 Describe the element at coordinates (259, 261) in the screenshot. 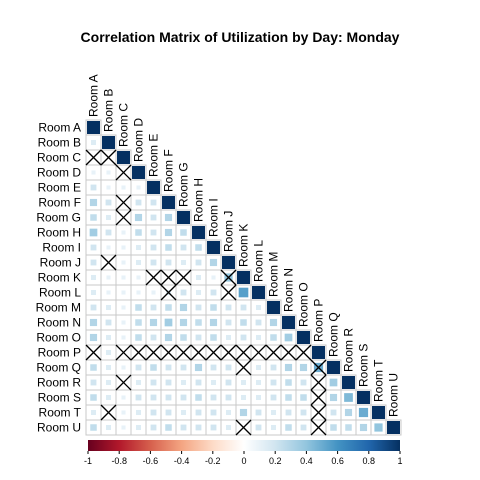

I see `column-label: Room L` at that location.